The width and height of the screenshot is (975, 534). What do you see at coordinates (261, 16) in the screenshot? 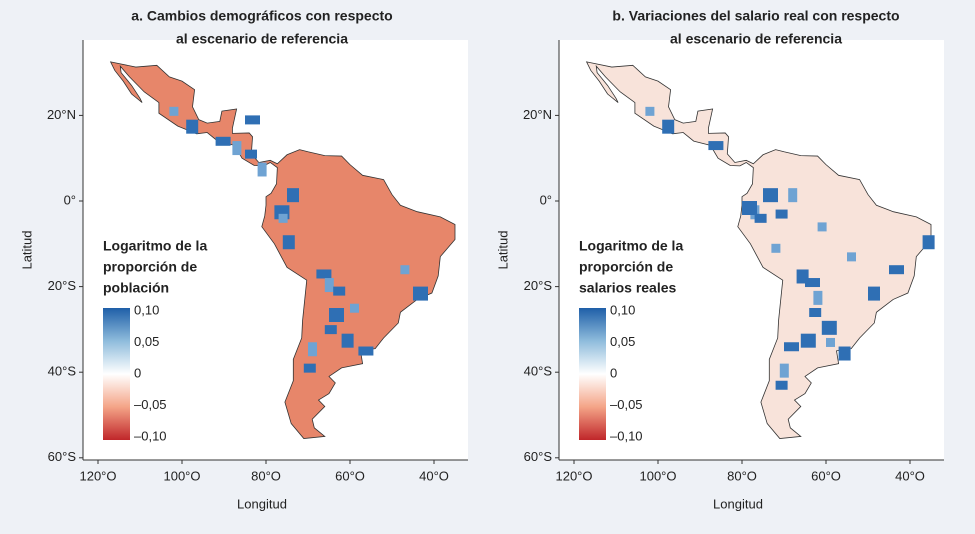
I see `panel-title: a. Cambios demográficos con respecto` at bounding box center [261, 16].